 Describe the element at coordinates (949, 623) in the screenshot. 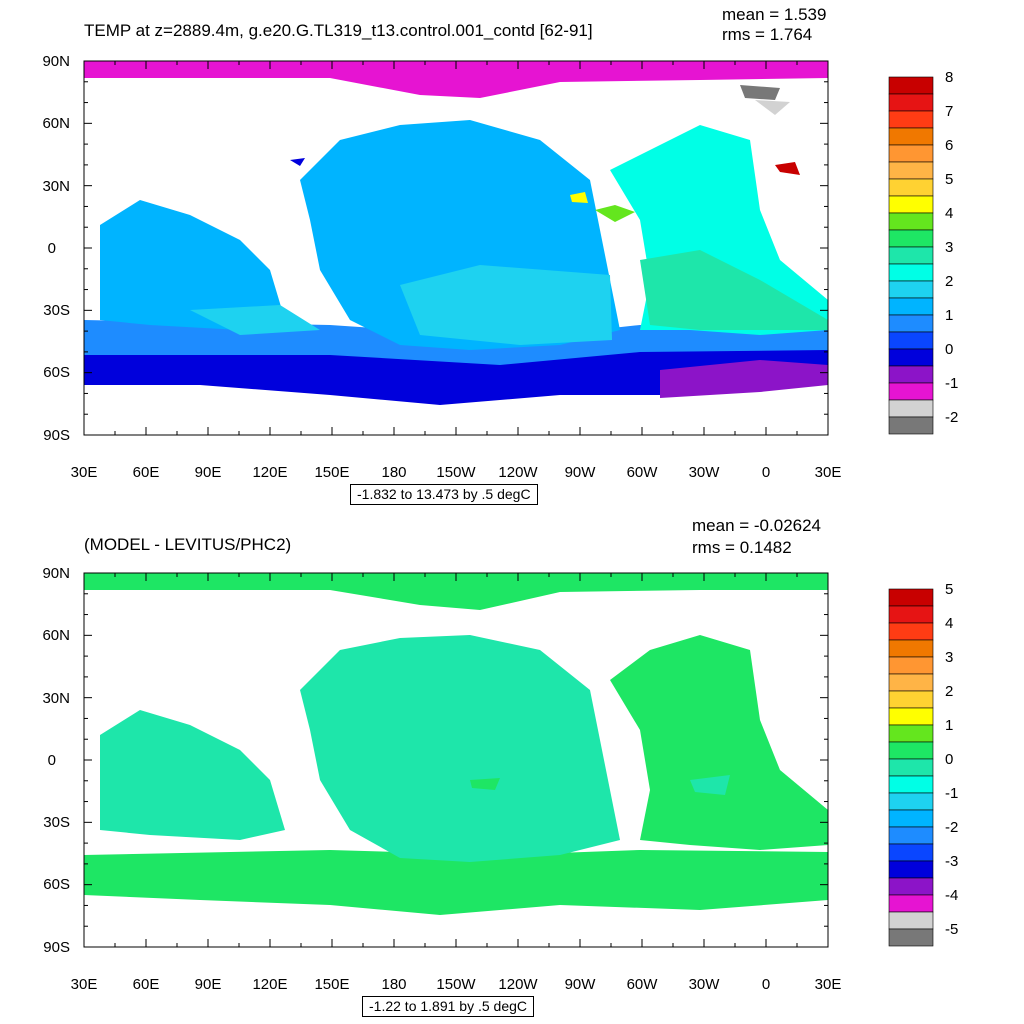

I see `p2-legend-label-1: 4` at that location.